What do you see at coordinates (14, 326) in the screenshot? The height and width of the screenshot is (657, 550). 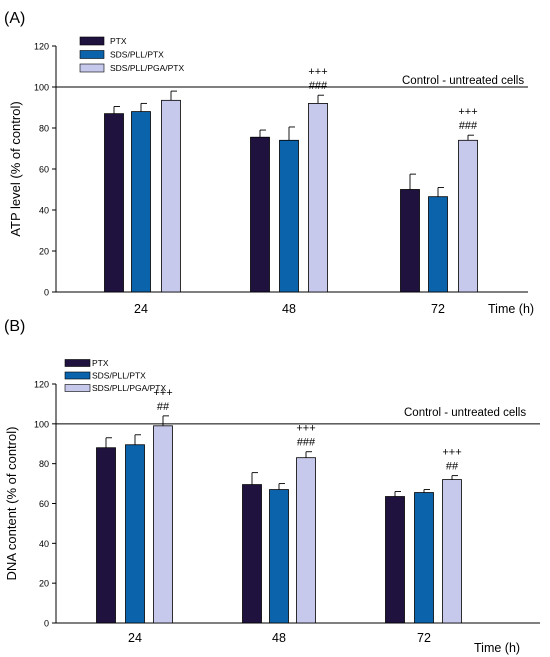 I see `panel-label: (B)` at bounding box center [14, 326].